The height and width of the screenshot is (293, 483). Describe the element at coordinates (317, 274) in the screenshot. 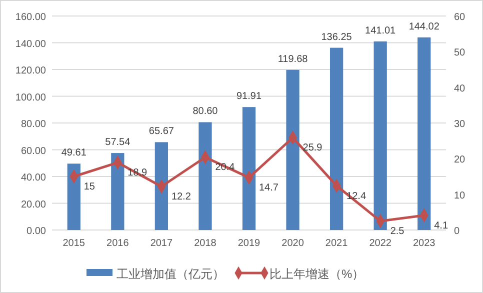

I see `legend-label: 比上年增速（%）` at that location.